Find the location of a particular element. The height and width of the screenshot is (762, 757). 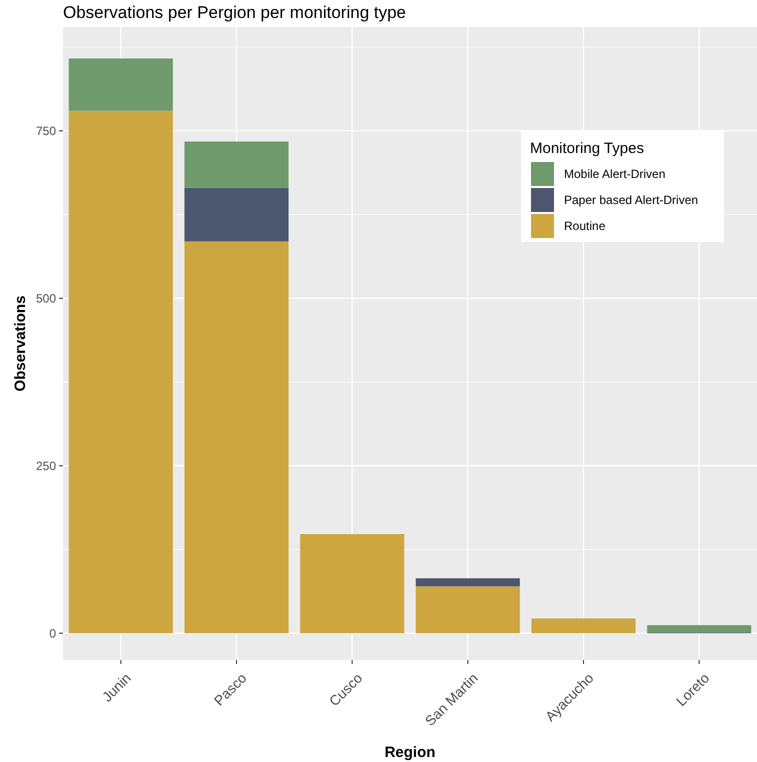

legend-label: Mobile Alert-Driven is located at coordinates (615, 174).